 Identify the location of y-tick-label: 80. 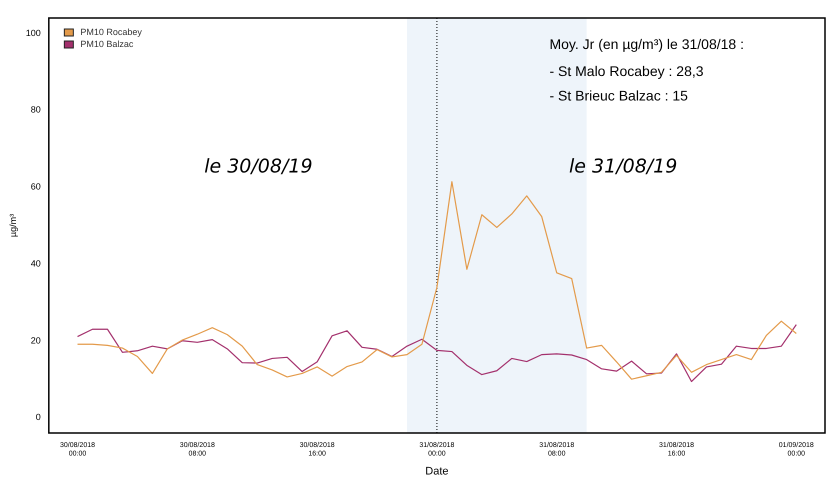
(35, 109).